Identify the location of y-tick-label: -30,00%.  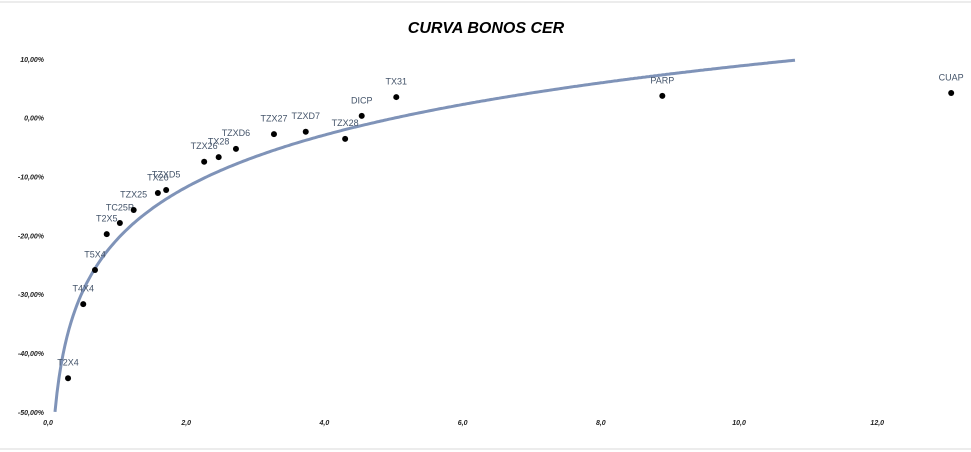
(31, 295).